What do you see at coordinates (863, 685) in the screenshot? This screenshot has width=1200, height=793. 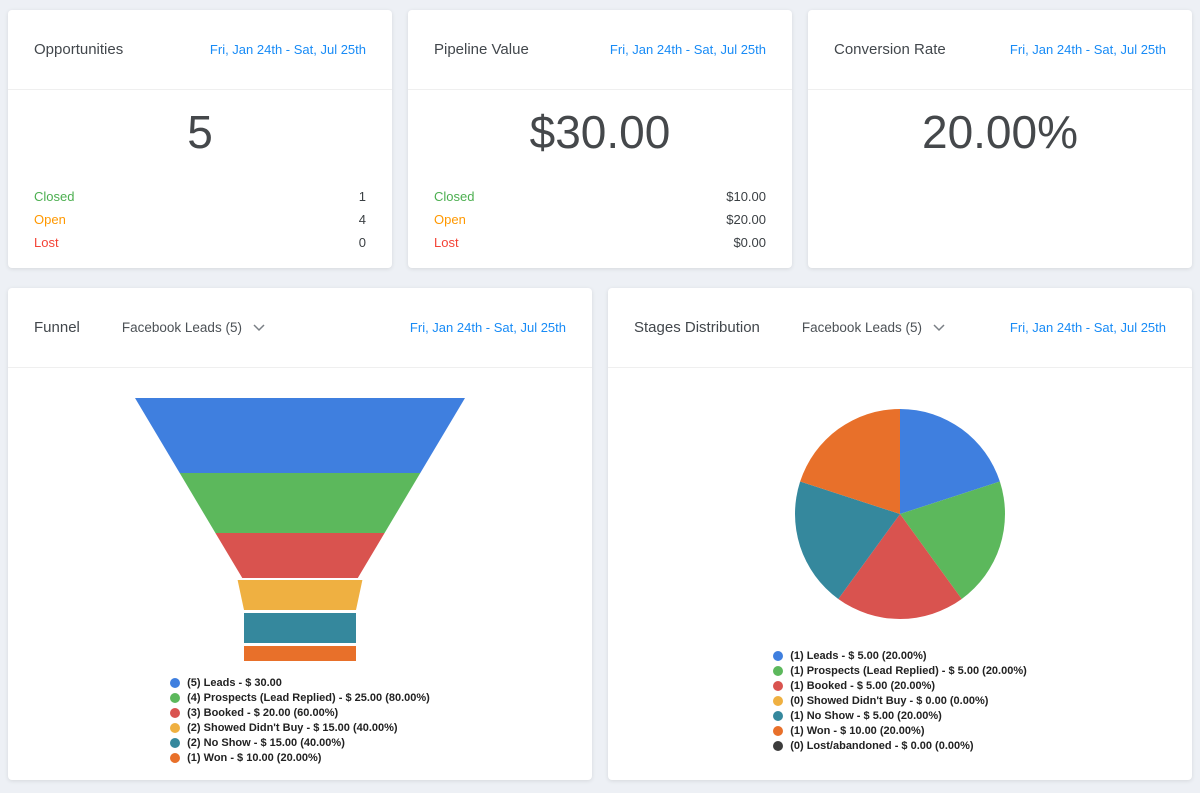 I see `legend-label: (1) Booked - $ 5.00 (20.00%)` at bounding box center [863, 685].